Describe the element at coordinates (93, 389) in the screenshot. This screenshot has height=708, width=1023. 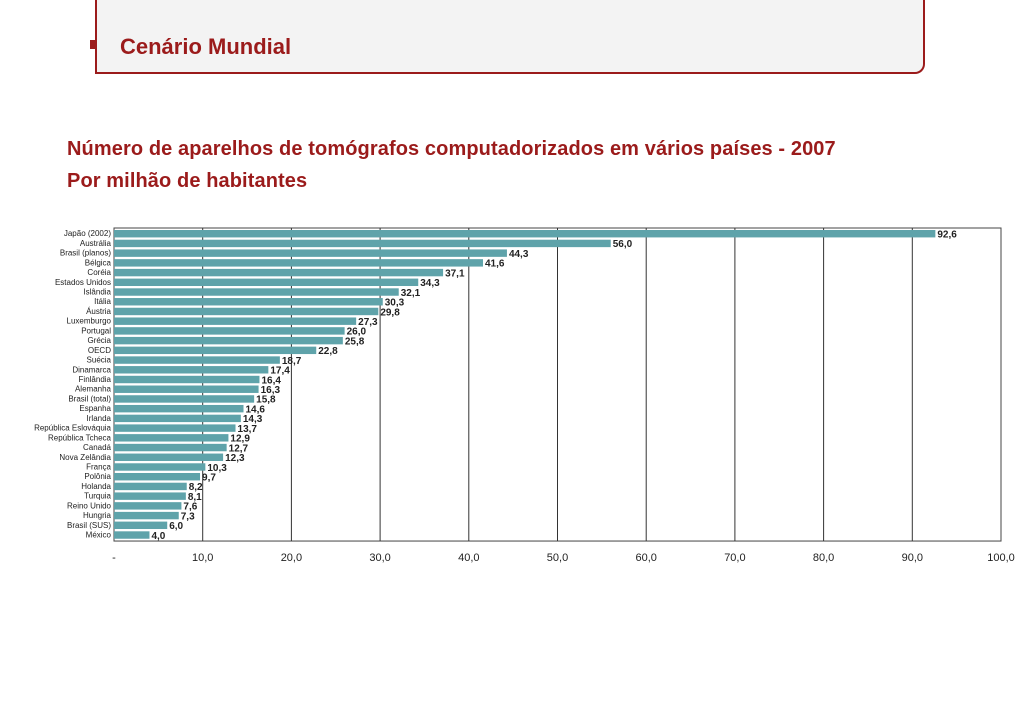
I see `category-label: Alemanha` at that location.